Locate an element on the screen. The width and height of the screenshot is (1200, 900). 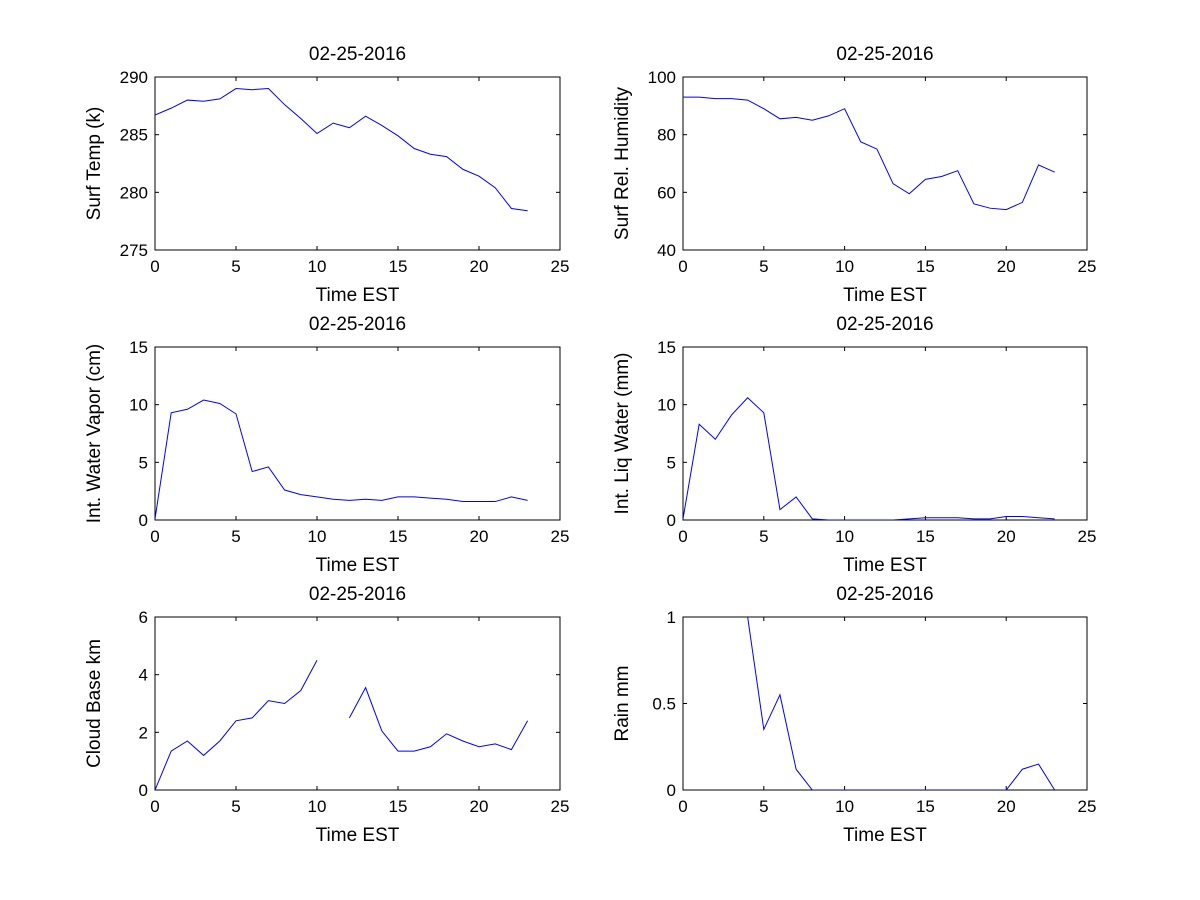
subplot-6: 0 5 10 15 20 25 0 0.5 1 02-25-2016 Time EST Rain mm is located at coordinates (854, 715).